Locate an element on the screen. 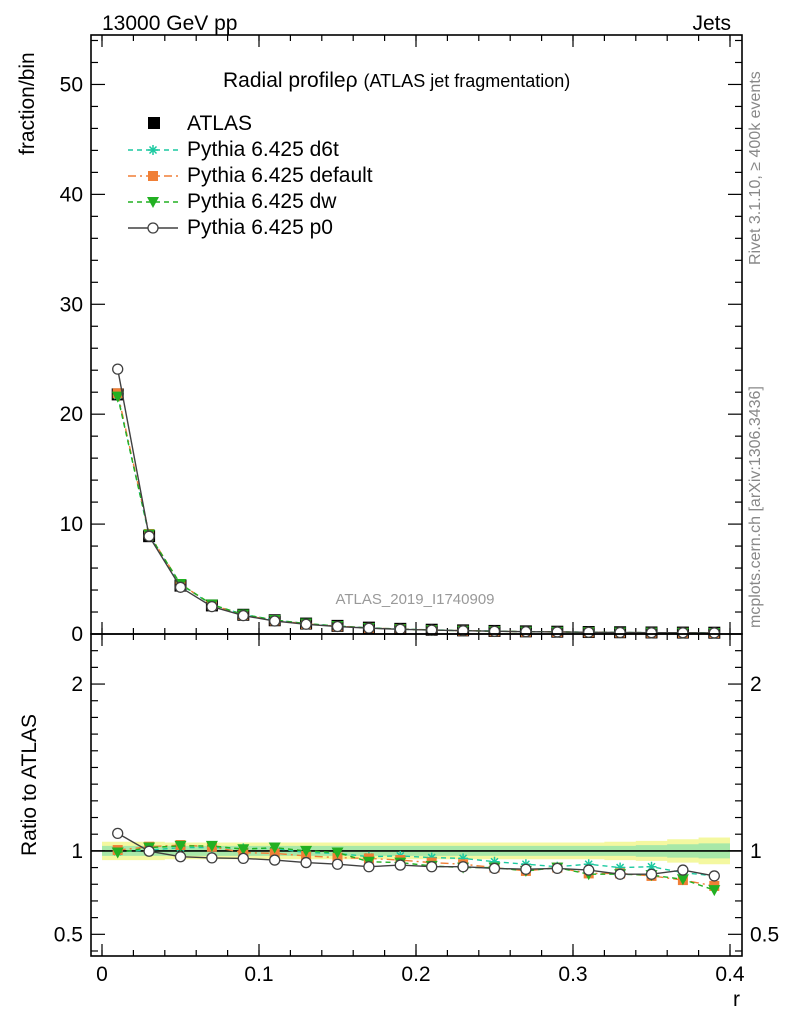  x-tick-label: 0.2 is located at coordinates (415, 974).